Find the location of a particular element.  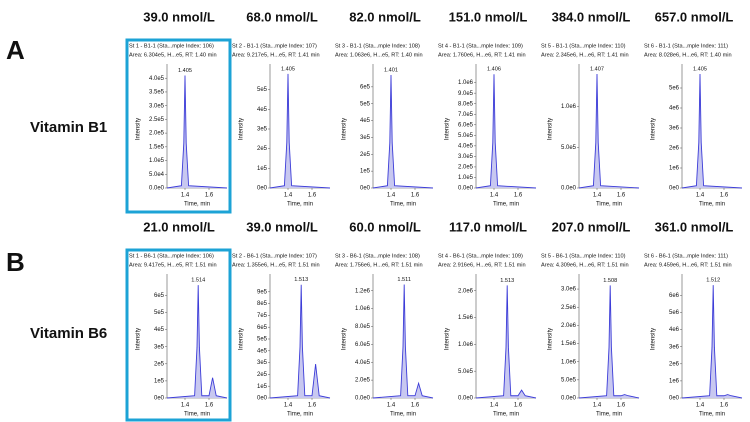

chart-header: Area: 9.417e5, H...e5, RT: 1.51 min is located at coordinates (173, 265).